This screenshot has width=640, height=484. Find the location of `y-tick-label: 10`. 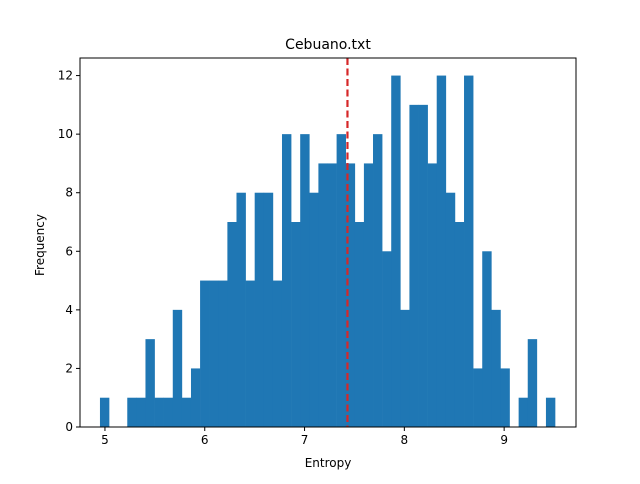

y-tick-label: 10 is located at coordinates (65, 134).